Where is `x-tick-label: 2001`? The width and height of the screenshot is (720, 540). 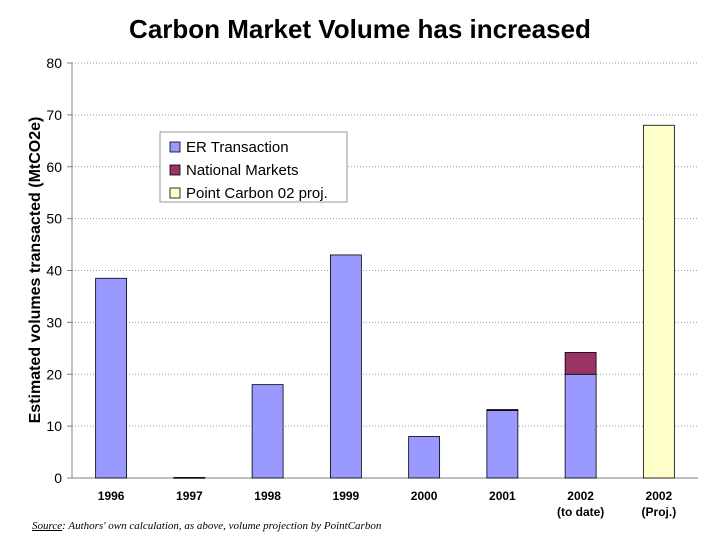 x-tick-label: 2001 is located at coordinates (502, 496).